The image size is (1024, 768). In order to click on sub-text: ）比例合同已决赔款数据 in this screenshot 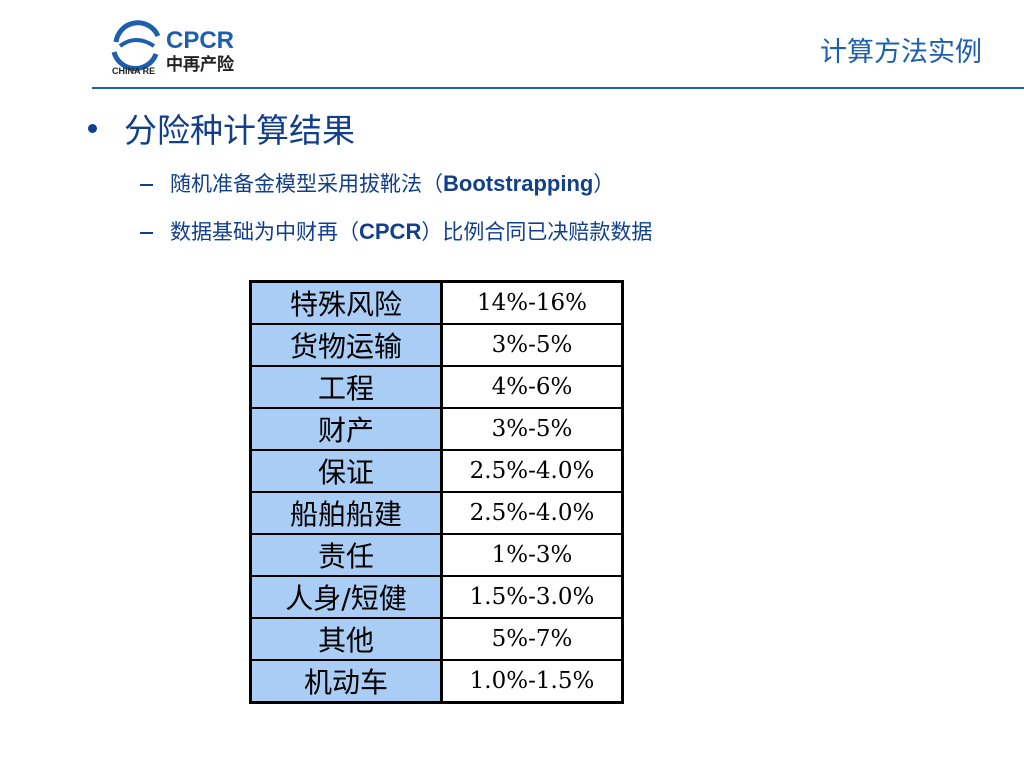, I will do `click(537, 232)`.